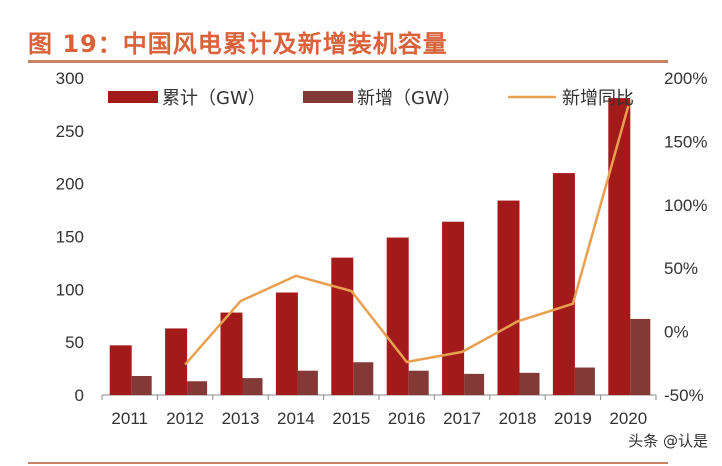 The height and width of the screenshot is (466, 722). I want to click on y-left-tick-label: 150, so click(70, 237).